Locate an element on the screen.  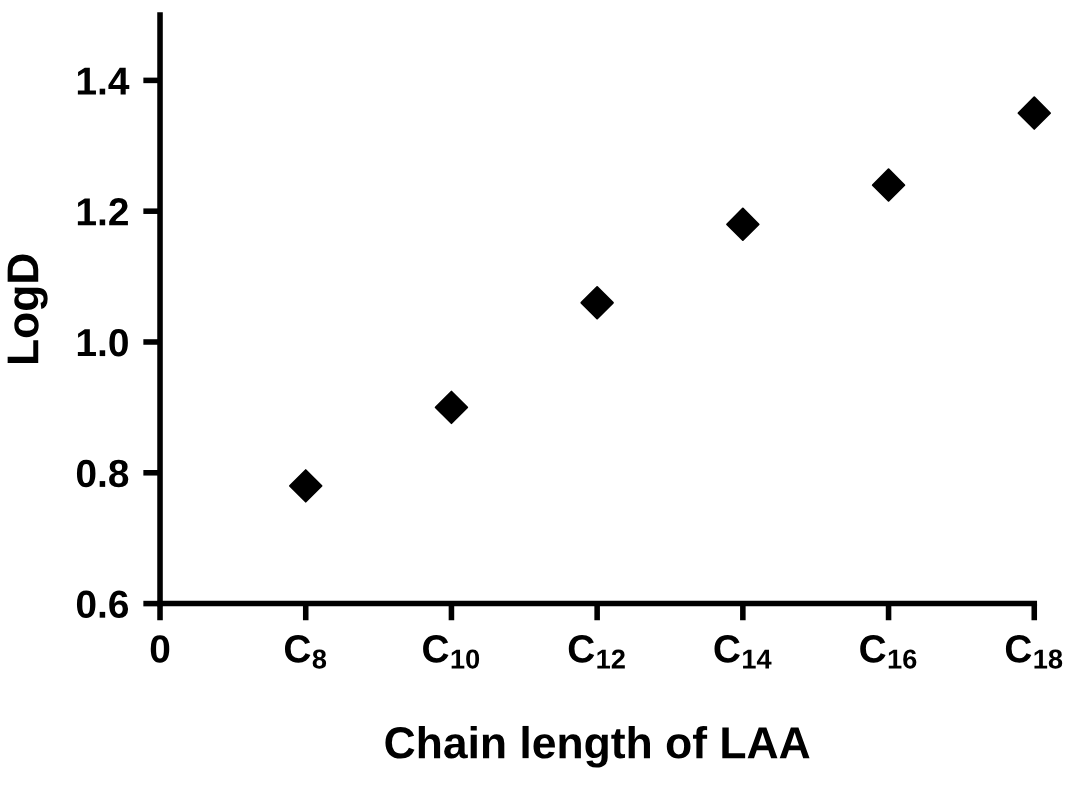
x-tick-label: C$_{12}$ is located at coordinates (596, 652).